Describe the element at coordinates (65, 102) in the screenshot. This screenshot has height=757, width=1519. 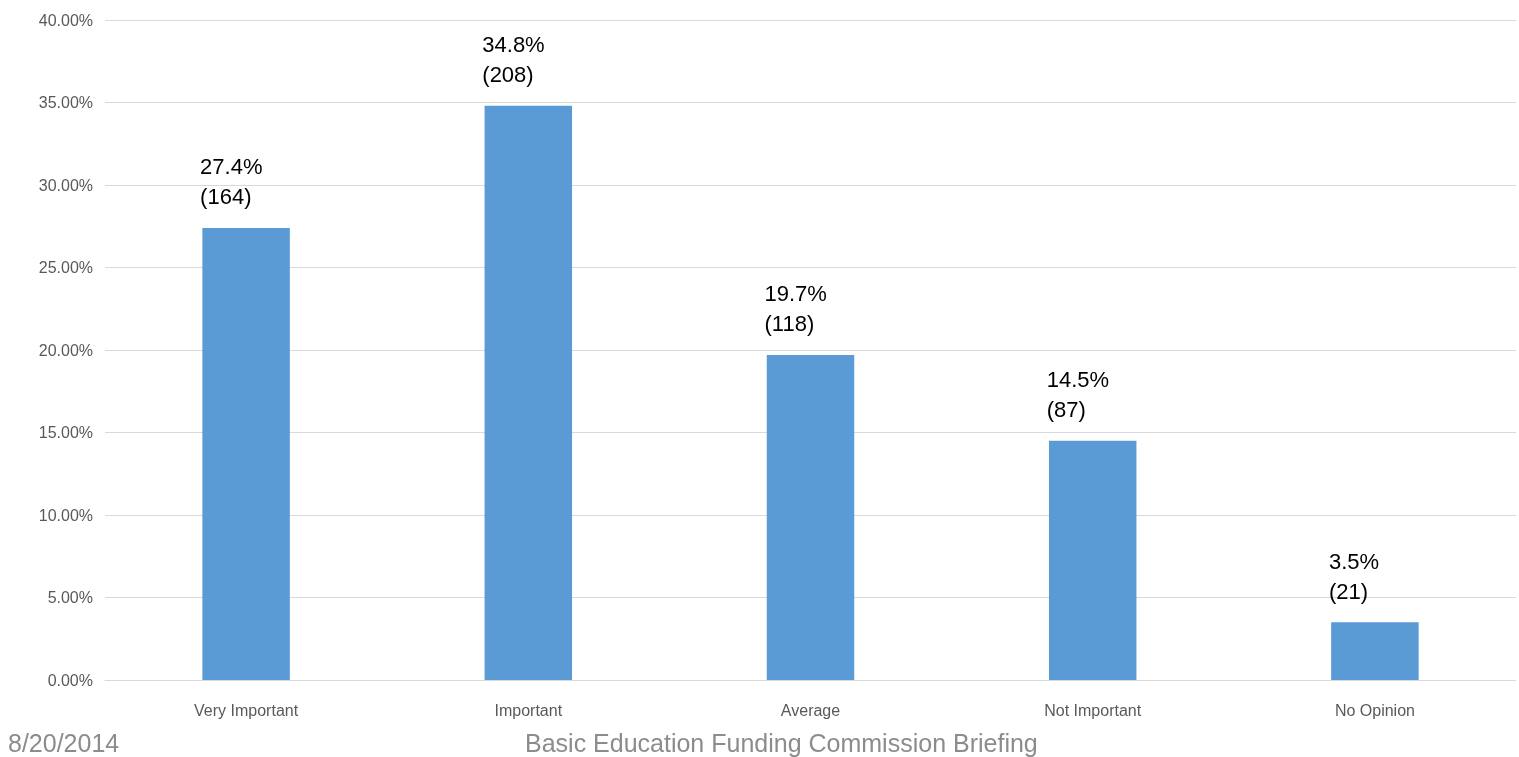
I see `y-tick-label: 35.00%` at that location.